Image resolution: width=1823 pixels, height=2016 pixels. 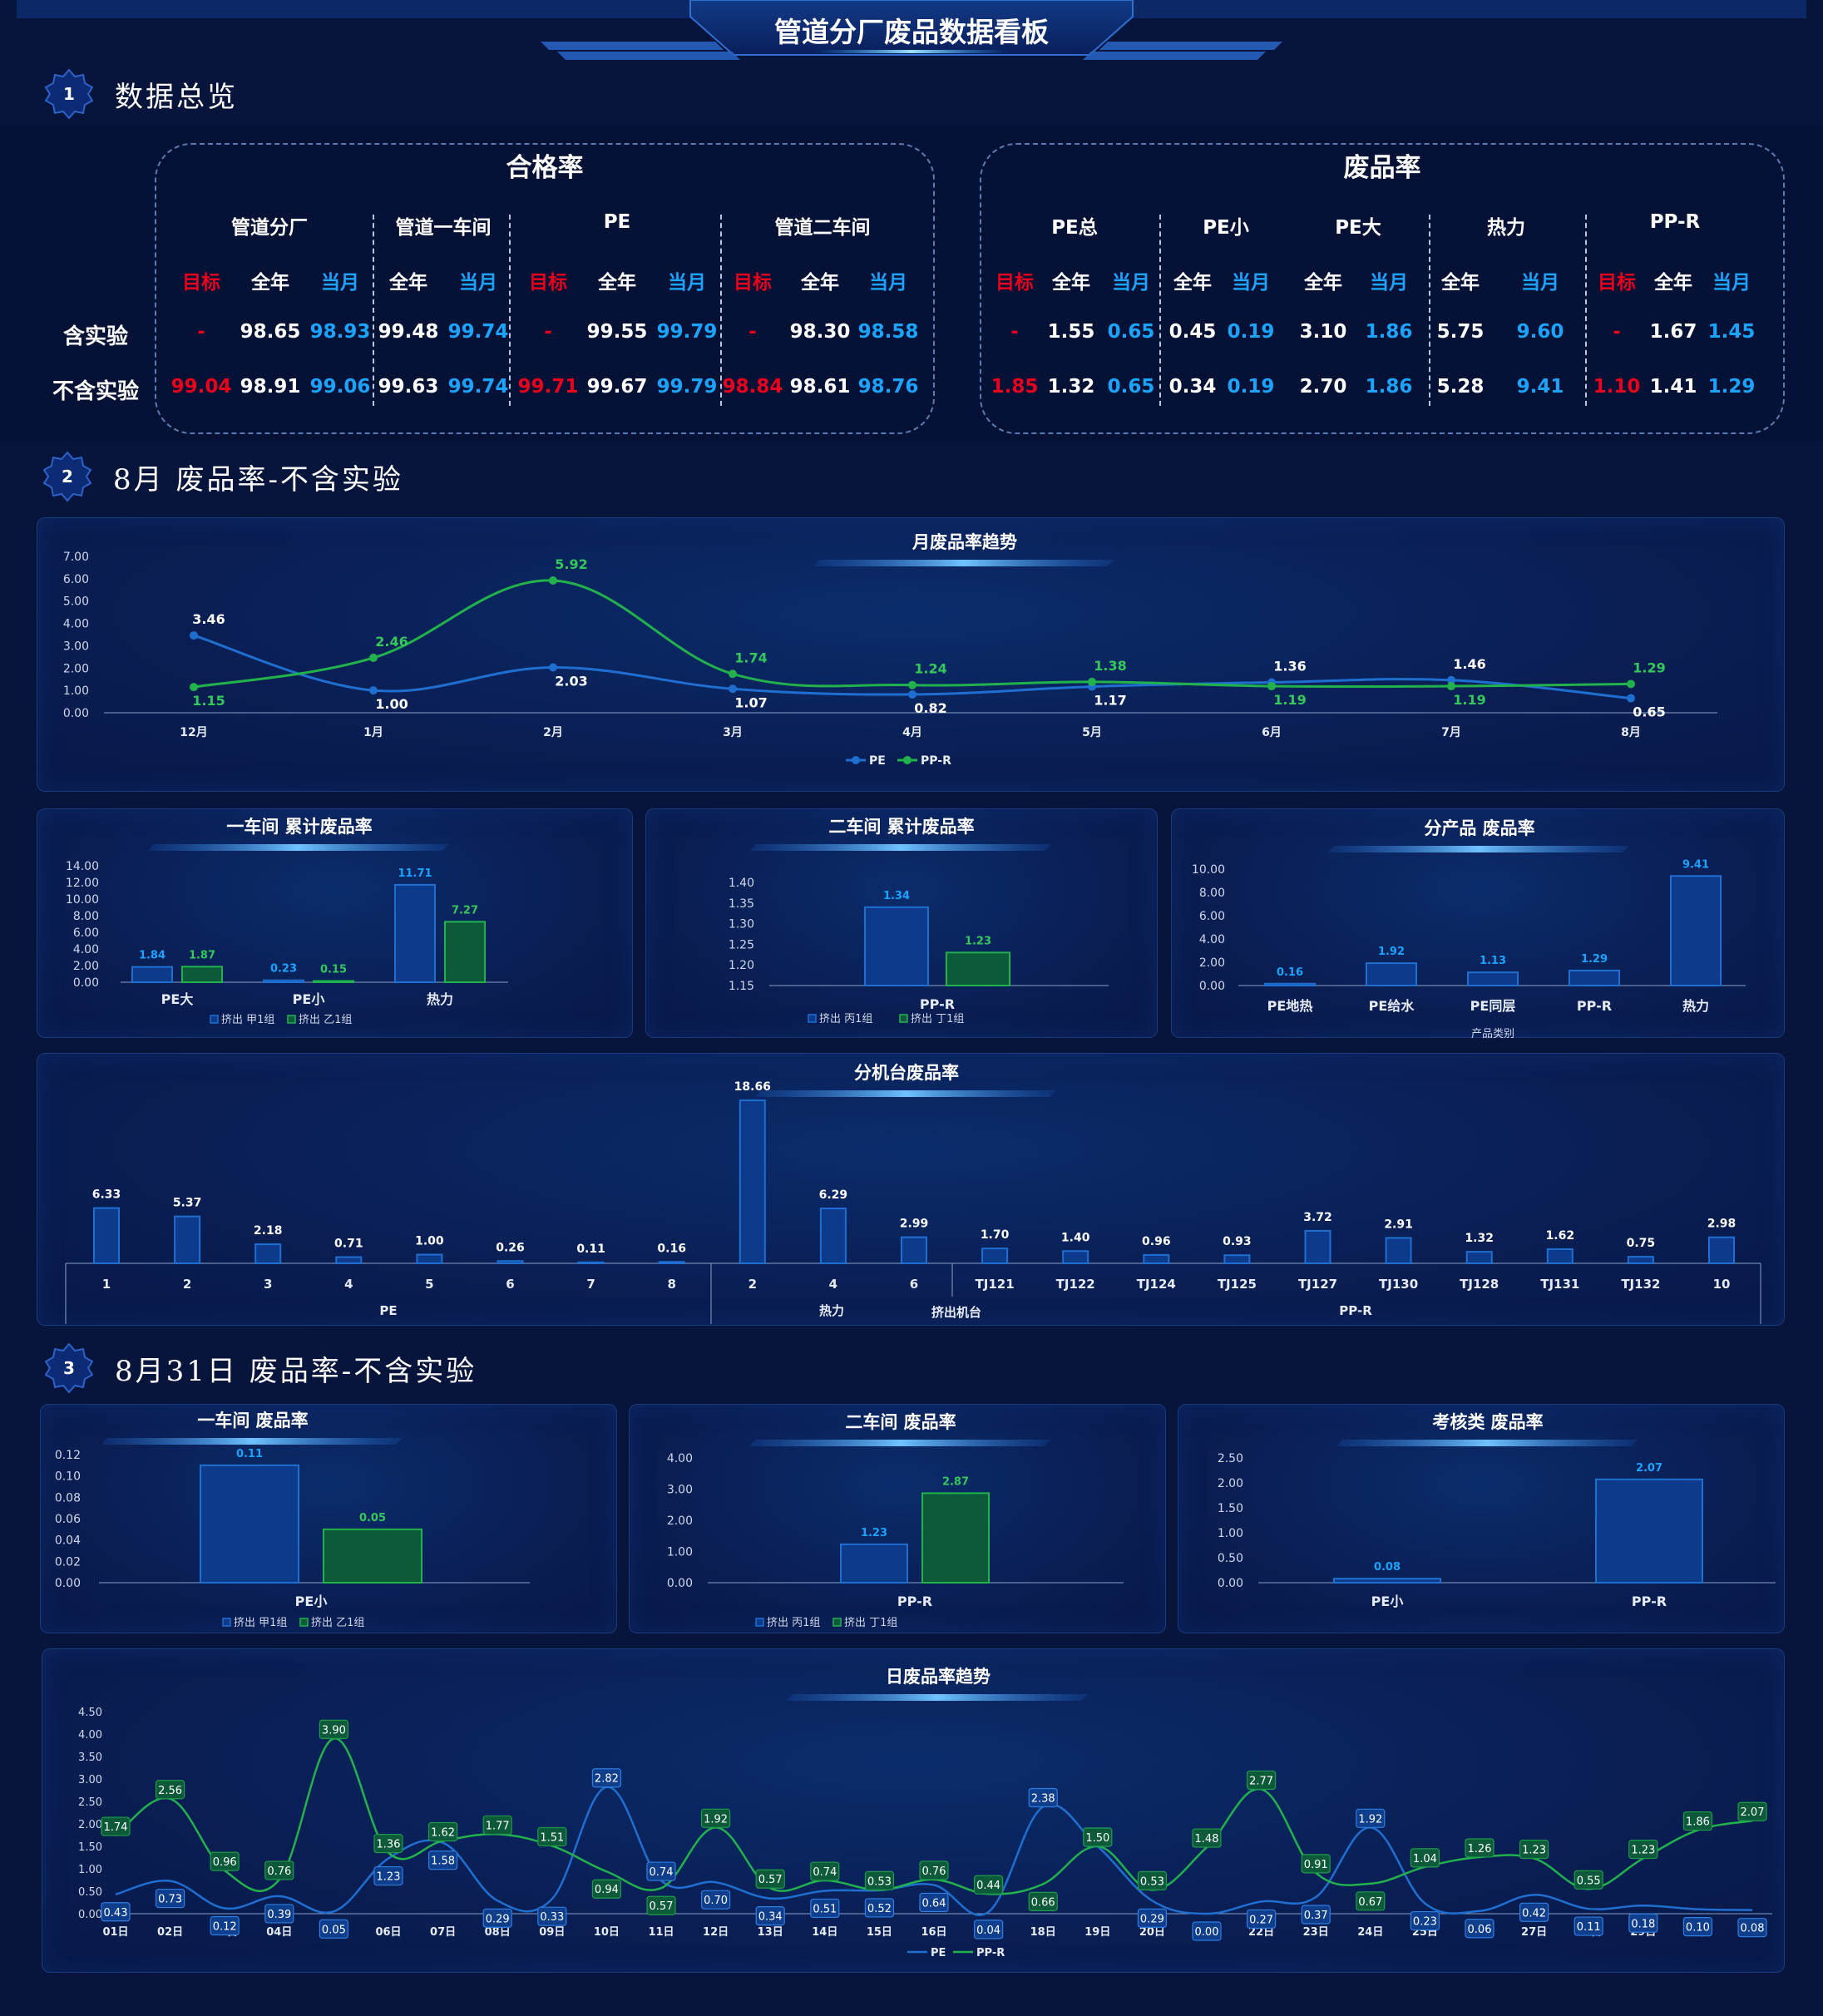 I want to click on x-tick-label: 12月, so click(x=193, y=732).